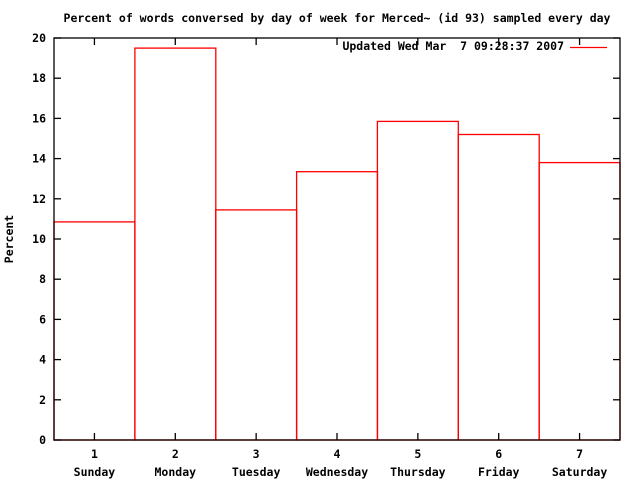  What do you see at coordinates (337, 454) in the screenshot?
I see `x-tick-label: 4` at bounding box center [337, 454].